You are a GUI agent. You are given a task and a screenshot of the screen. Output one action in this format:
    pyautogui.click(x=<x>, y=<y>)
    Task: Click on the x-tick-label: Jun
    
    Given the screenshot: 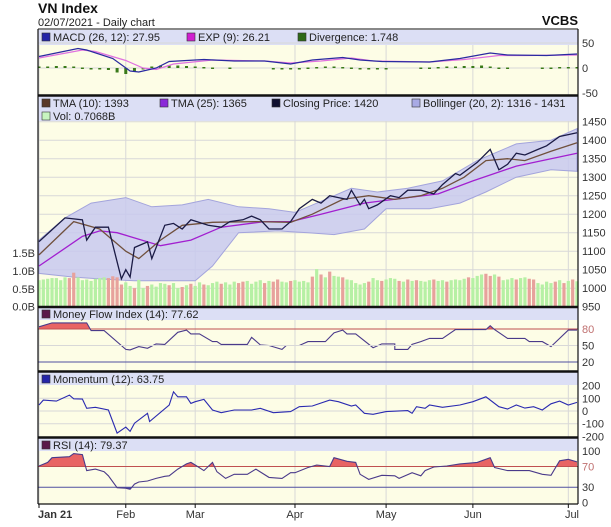 What is the action you would take?
    pyautogui.click(x=473, y=515)
    